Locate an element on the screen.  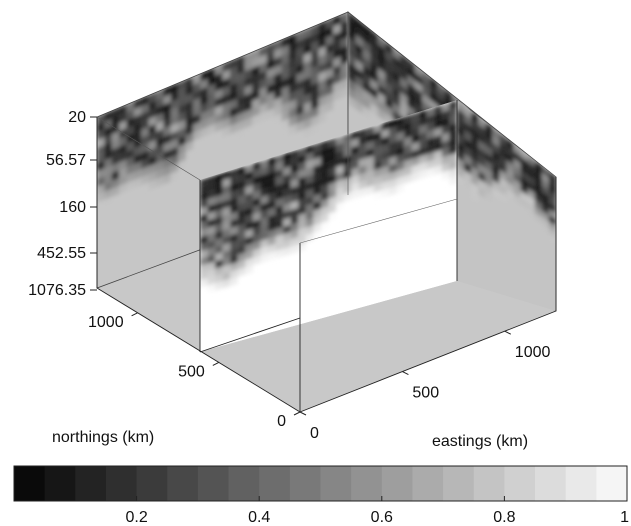
northings-tick-label: 1000 is located at coordinates (106, 322).